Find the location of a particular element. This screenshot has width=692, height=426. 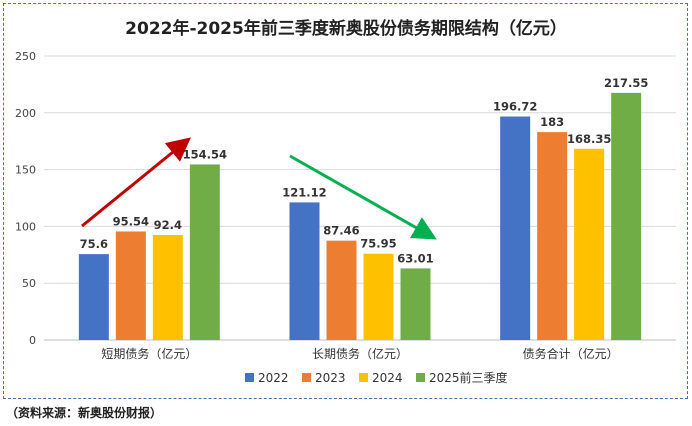

y-tick-label: 200 is located at coordinates (25, 113).